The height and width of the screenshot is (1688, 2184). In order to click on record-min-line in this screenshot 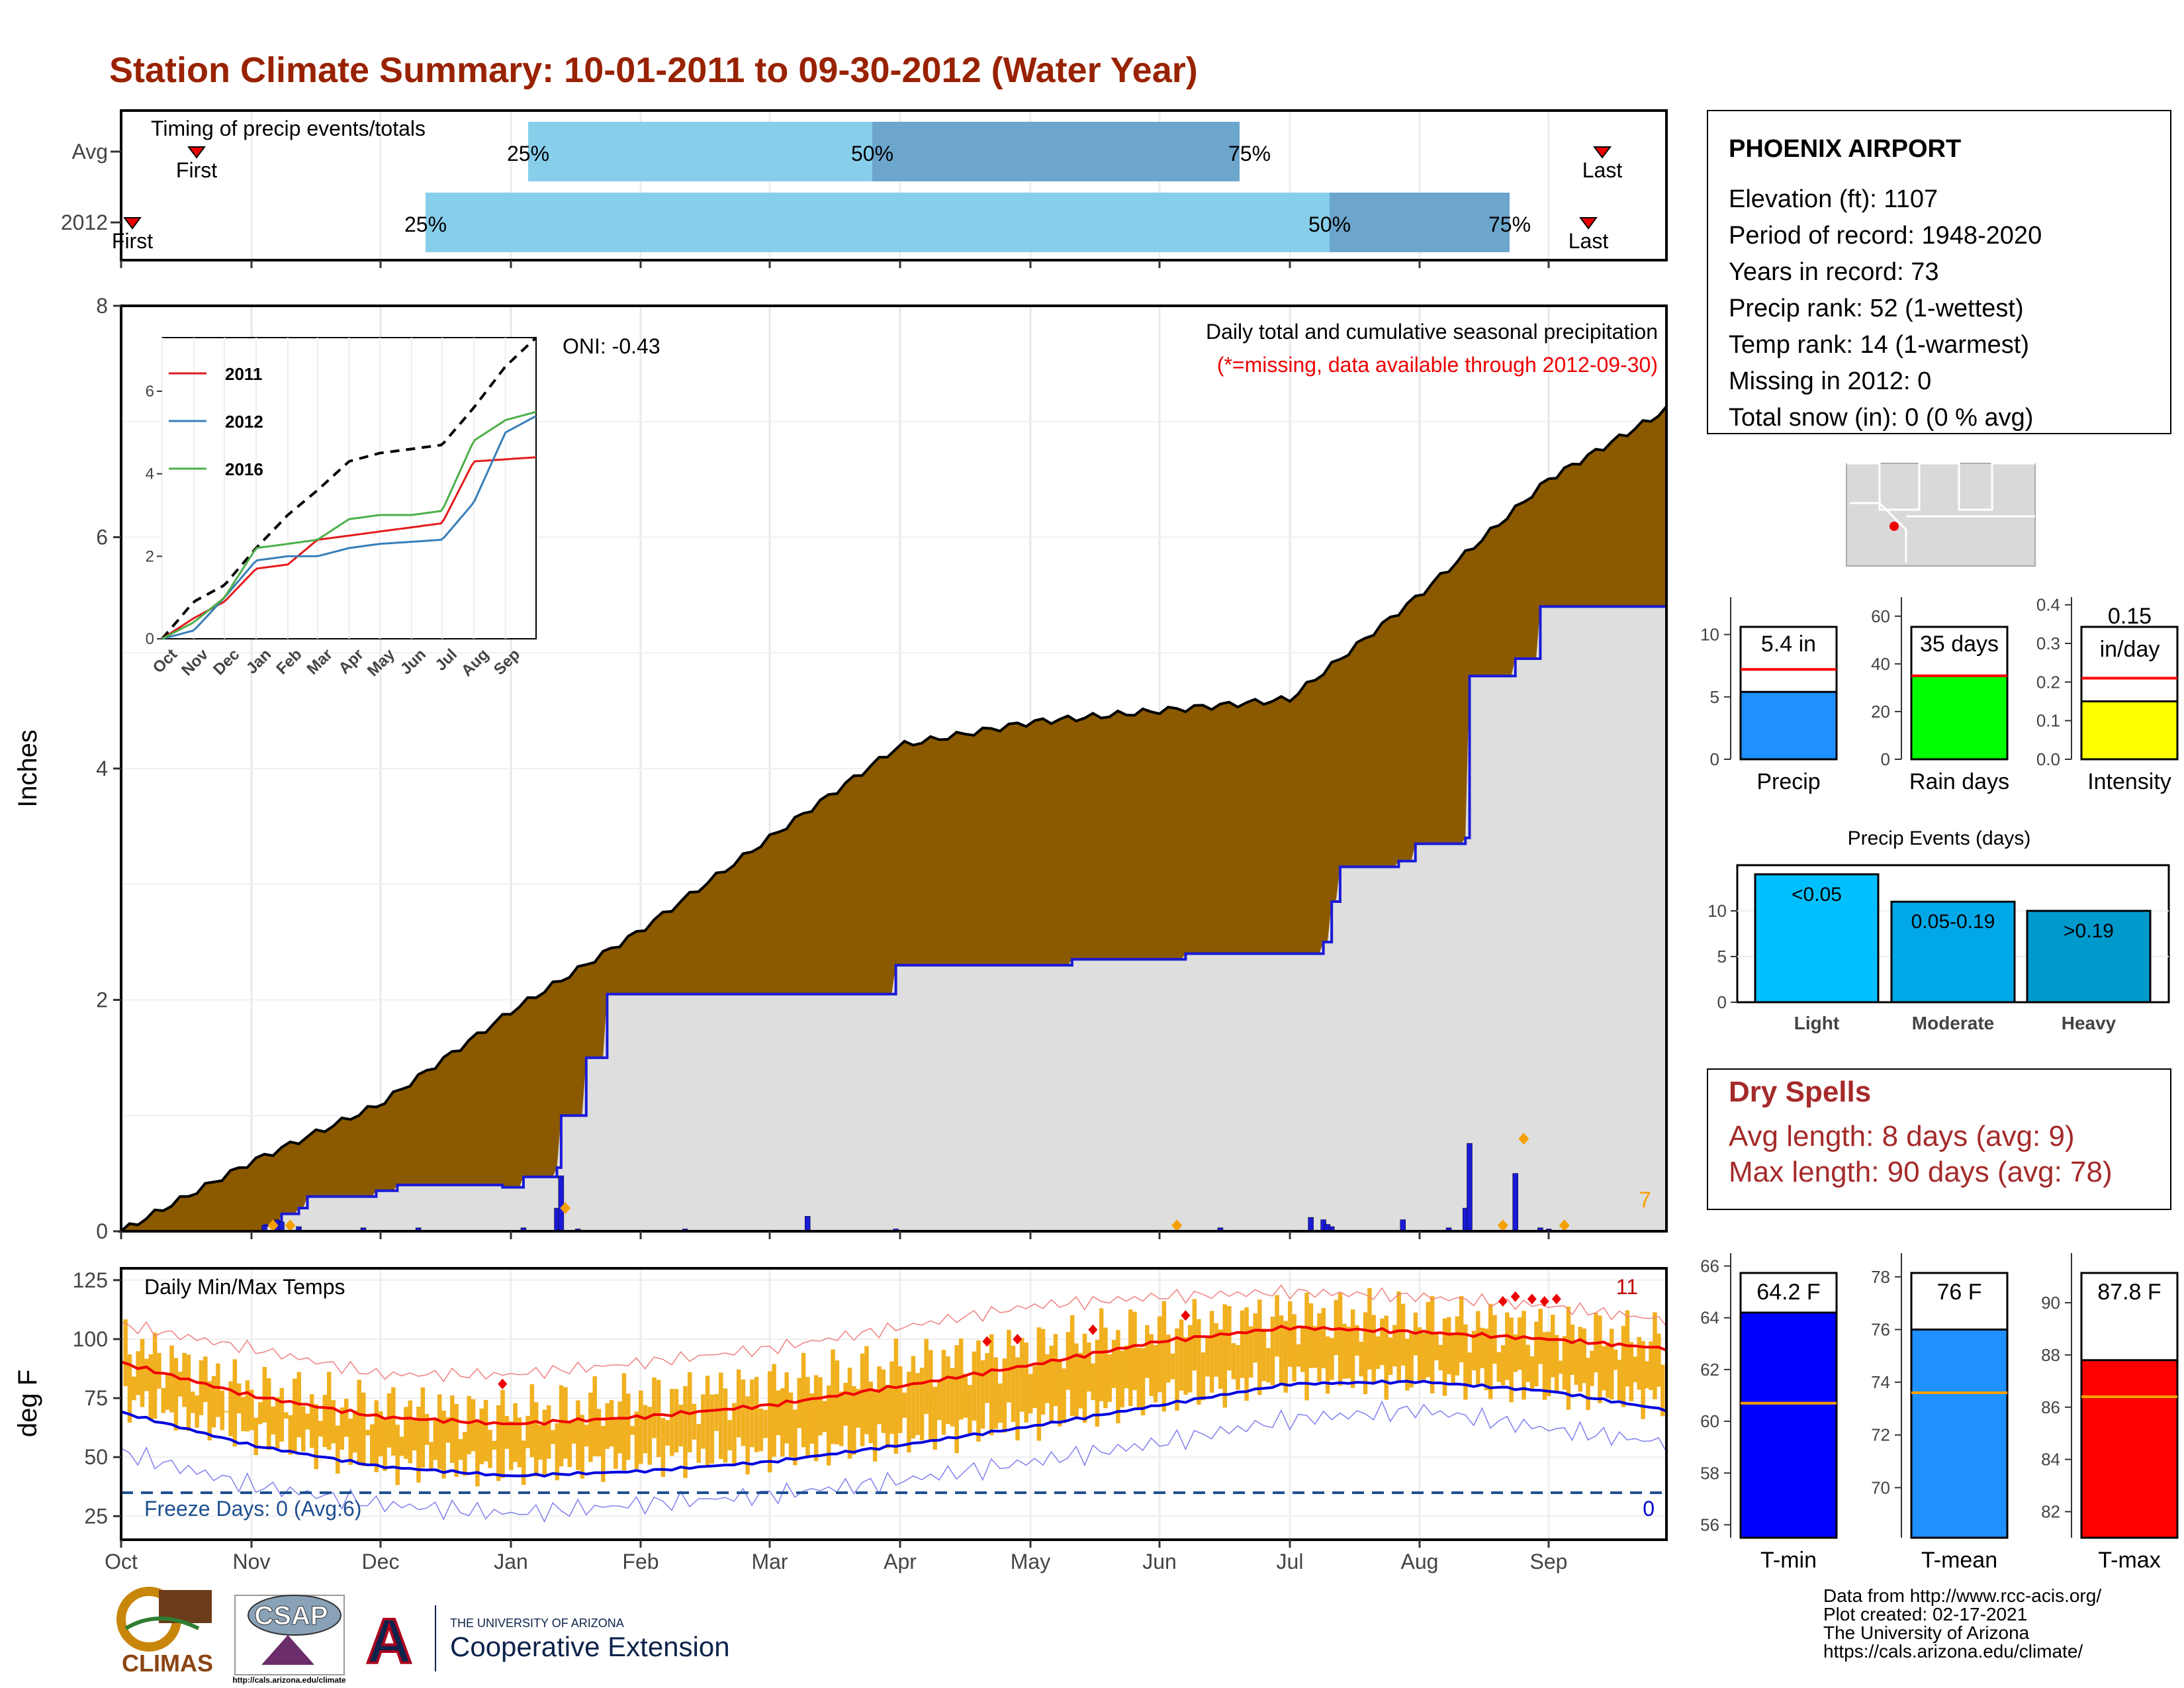, I will do `click(893, 1461)`.